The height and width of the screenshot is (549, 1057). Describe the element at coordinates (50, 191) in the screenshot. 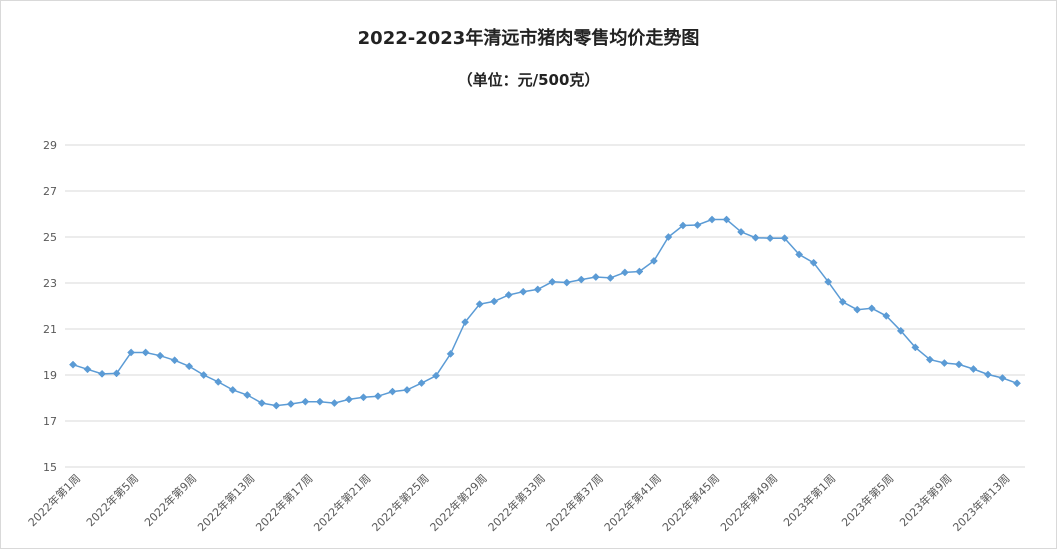

I see `y-tick-label: 27` at that location.